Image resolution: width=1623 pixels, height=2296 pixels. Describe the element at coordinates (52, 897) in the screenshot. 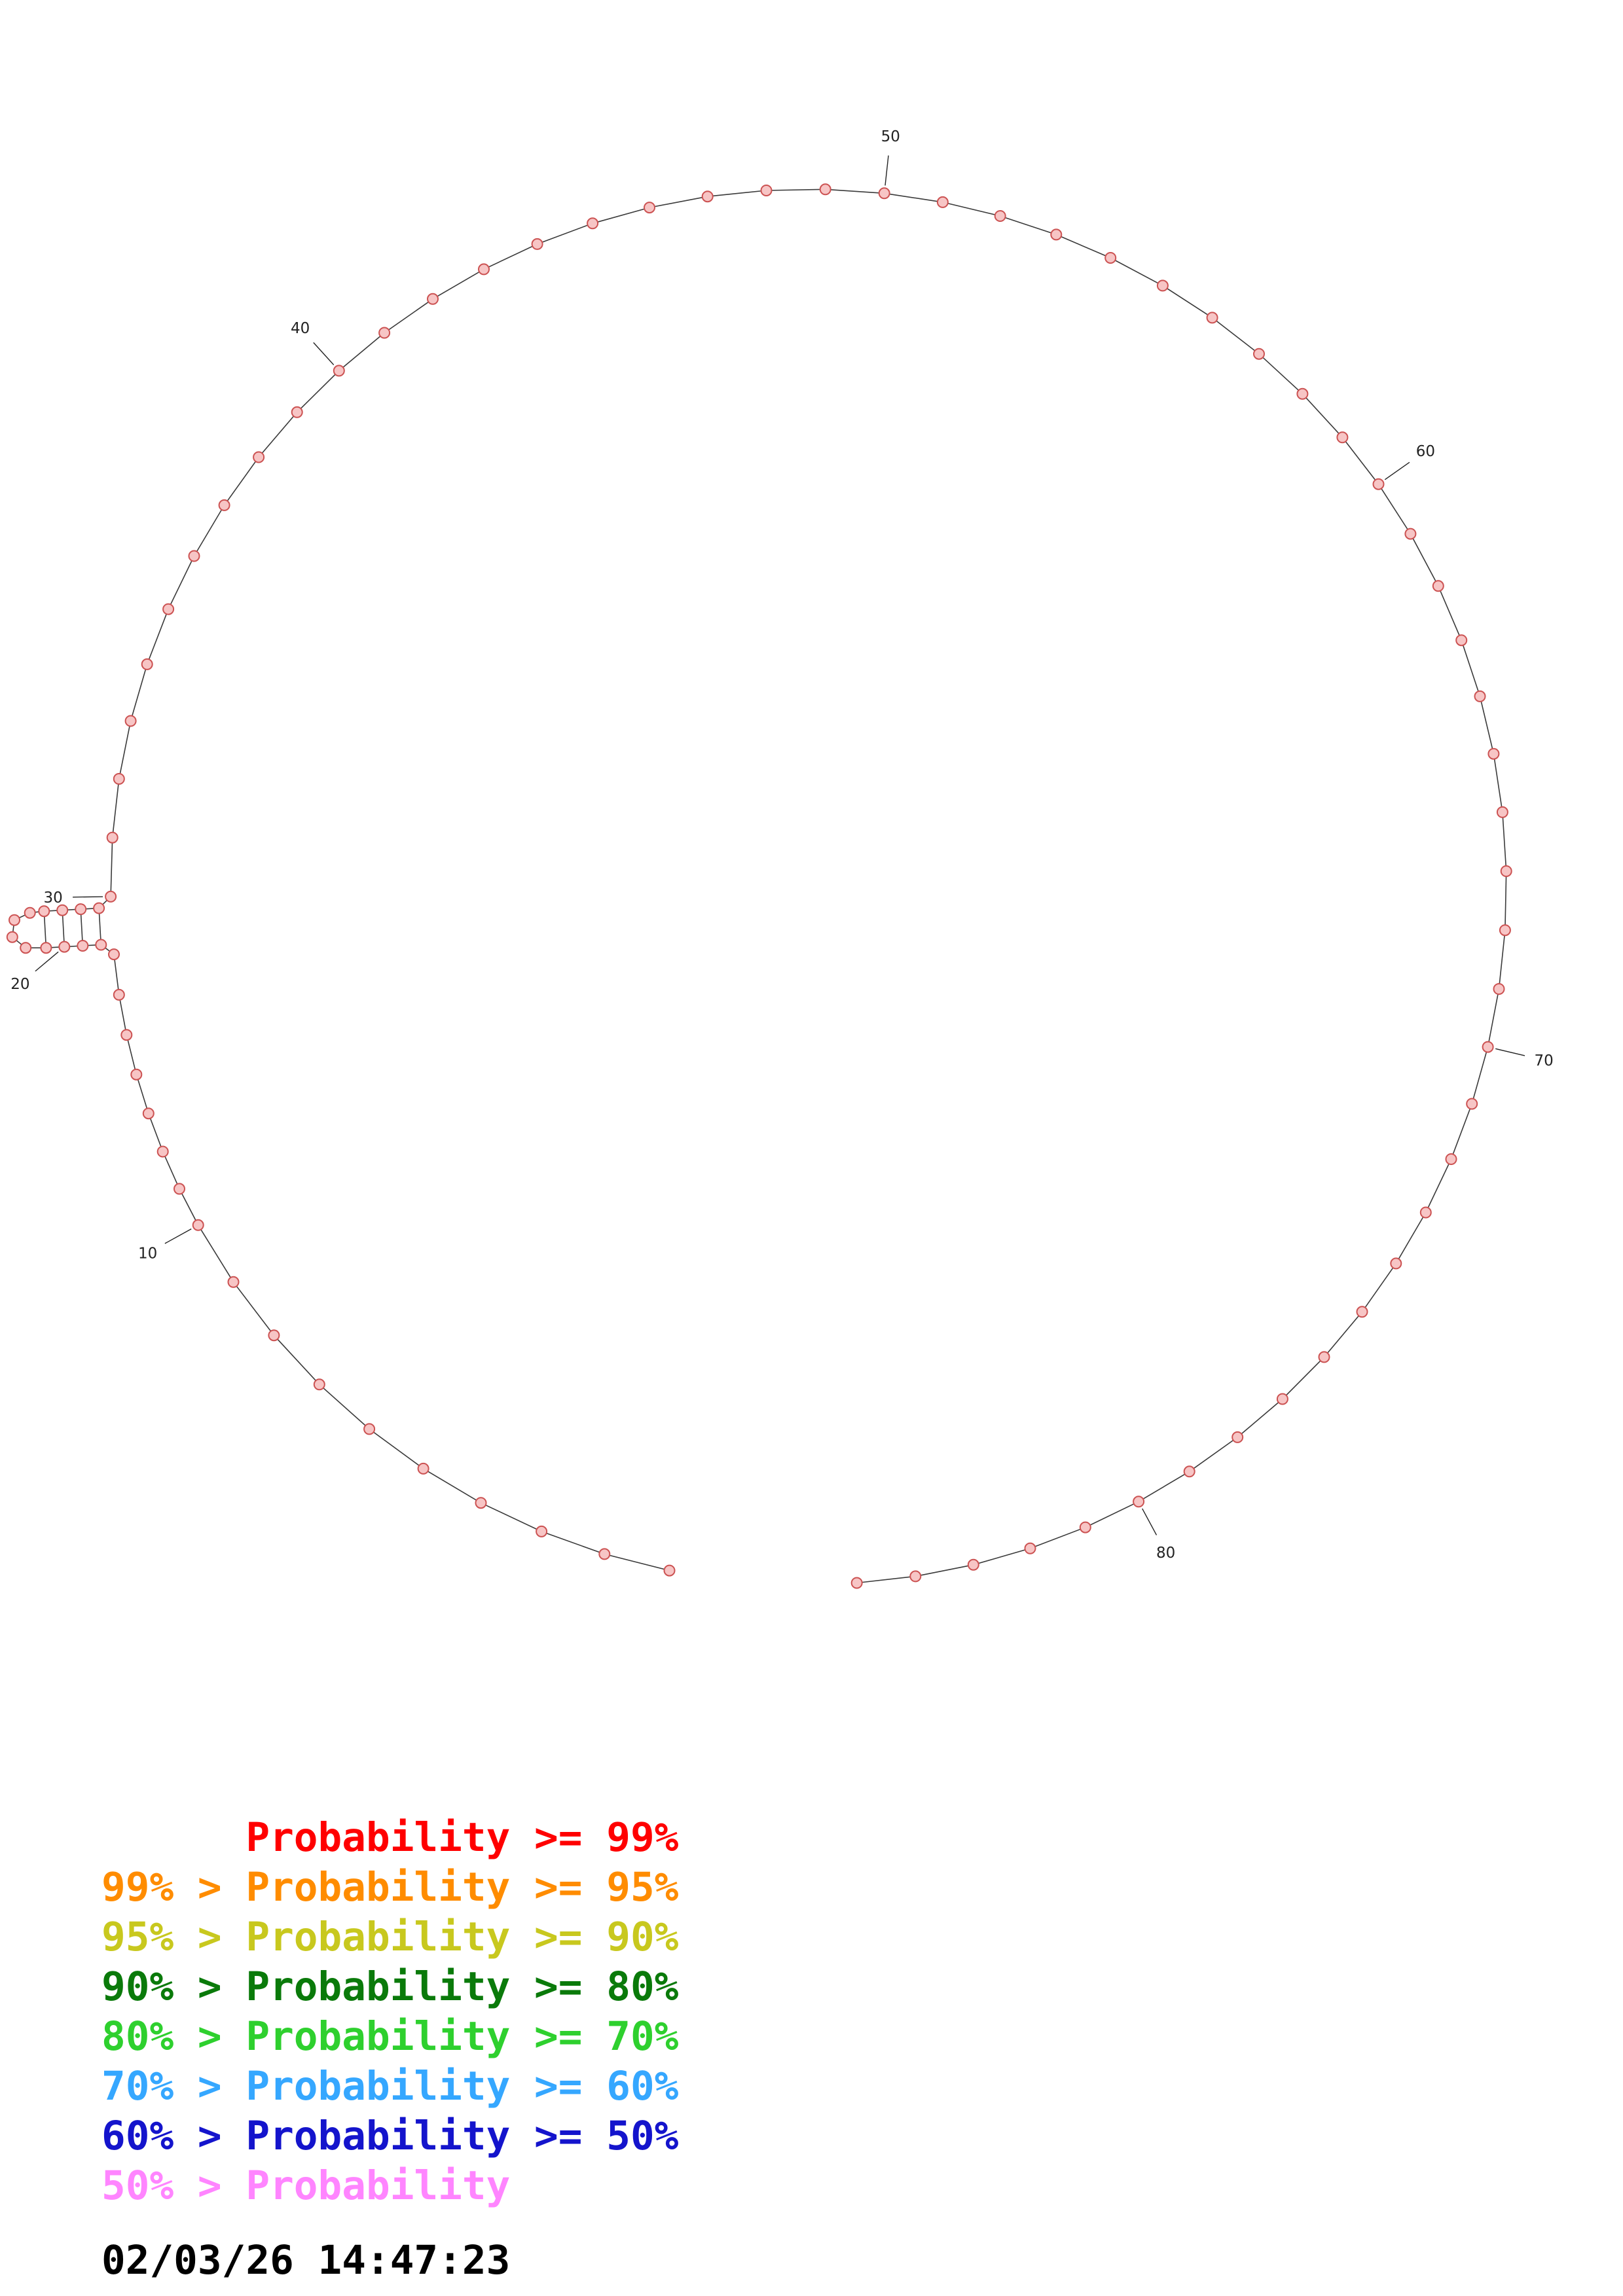

I see `tick-label: 30` at that location.